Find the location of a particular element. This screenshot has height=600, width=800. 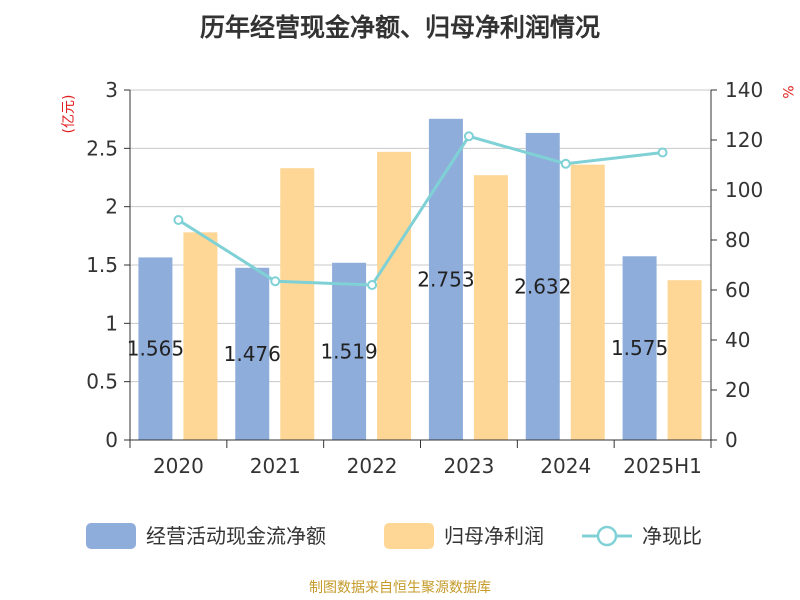

legend-marker-ratio is located at coordinates (607, 536).